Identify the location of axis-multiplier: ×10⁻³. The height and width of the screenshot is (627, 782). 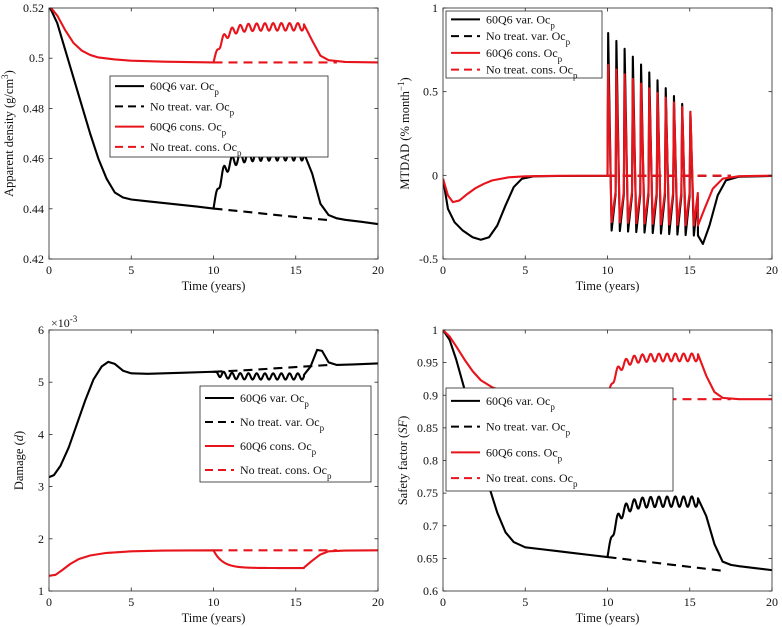
(64, 322).